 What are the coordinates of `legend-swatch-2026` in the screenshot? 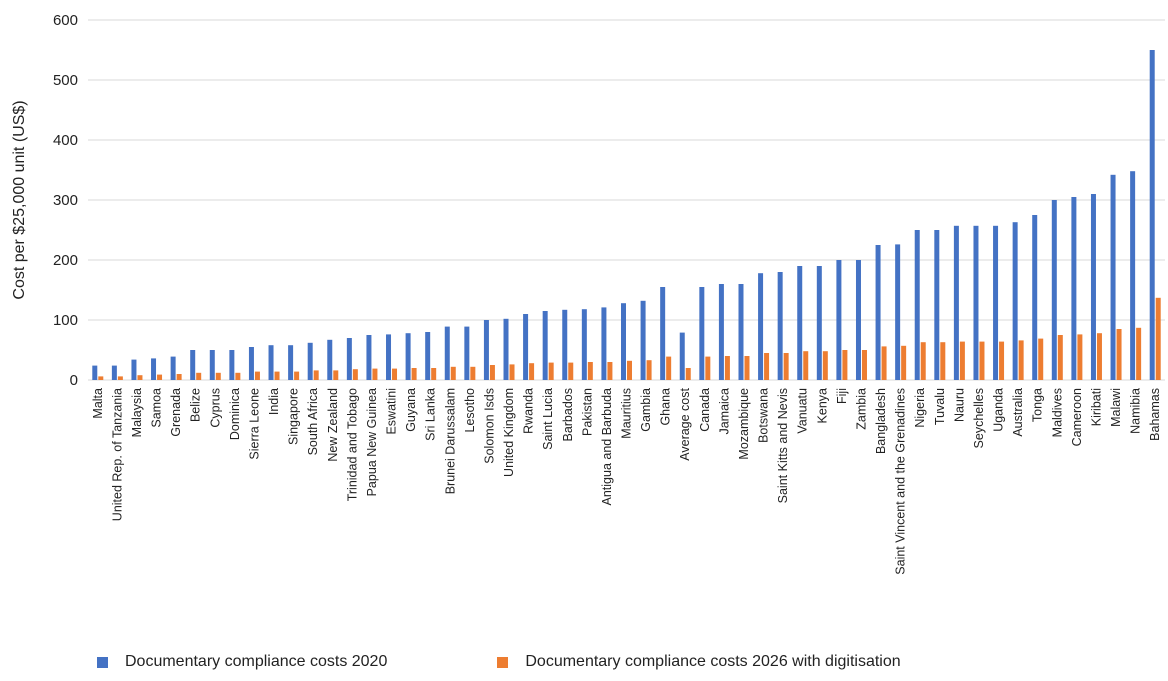 It's located at (503, 662).